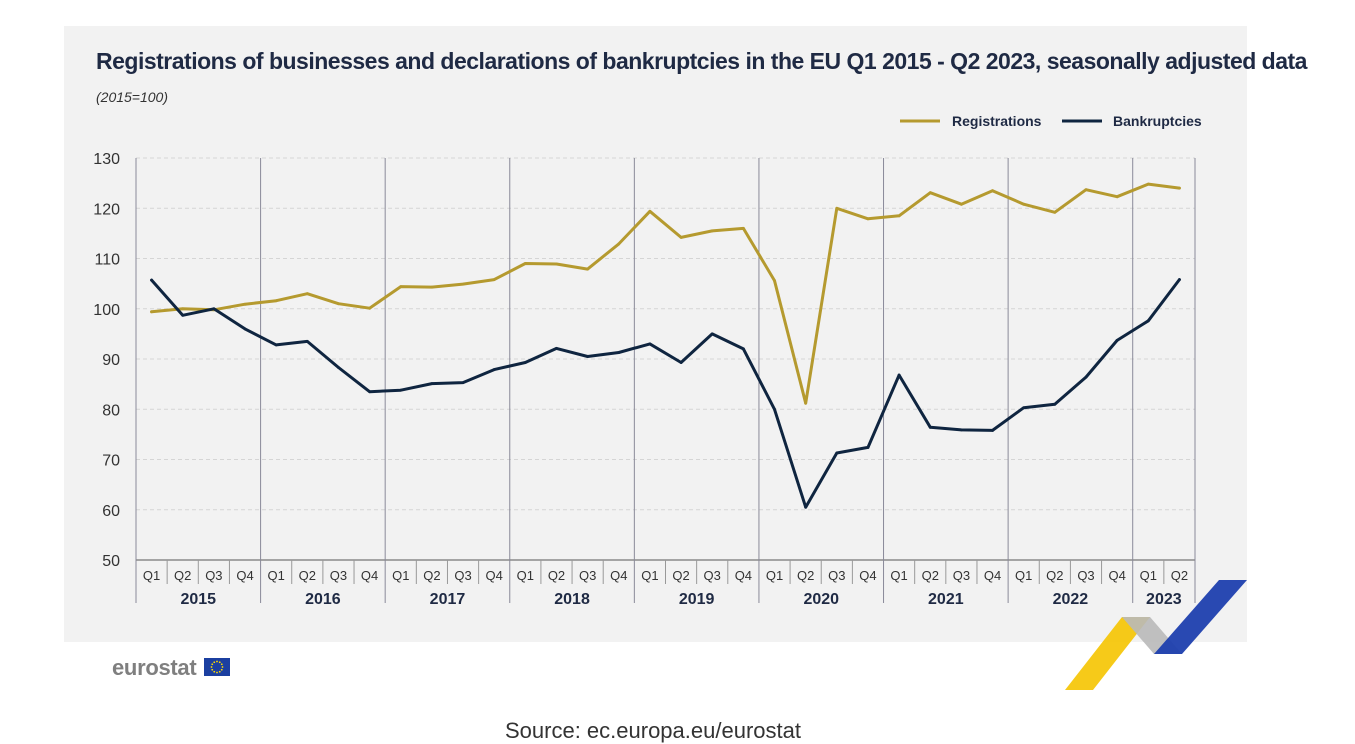  Describe the element at coordinates (171, 668) in the screenshot. I see `eurostat-logo: eurostat` at that location.